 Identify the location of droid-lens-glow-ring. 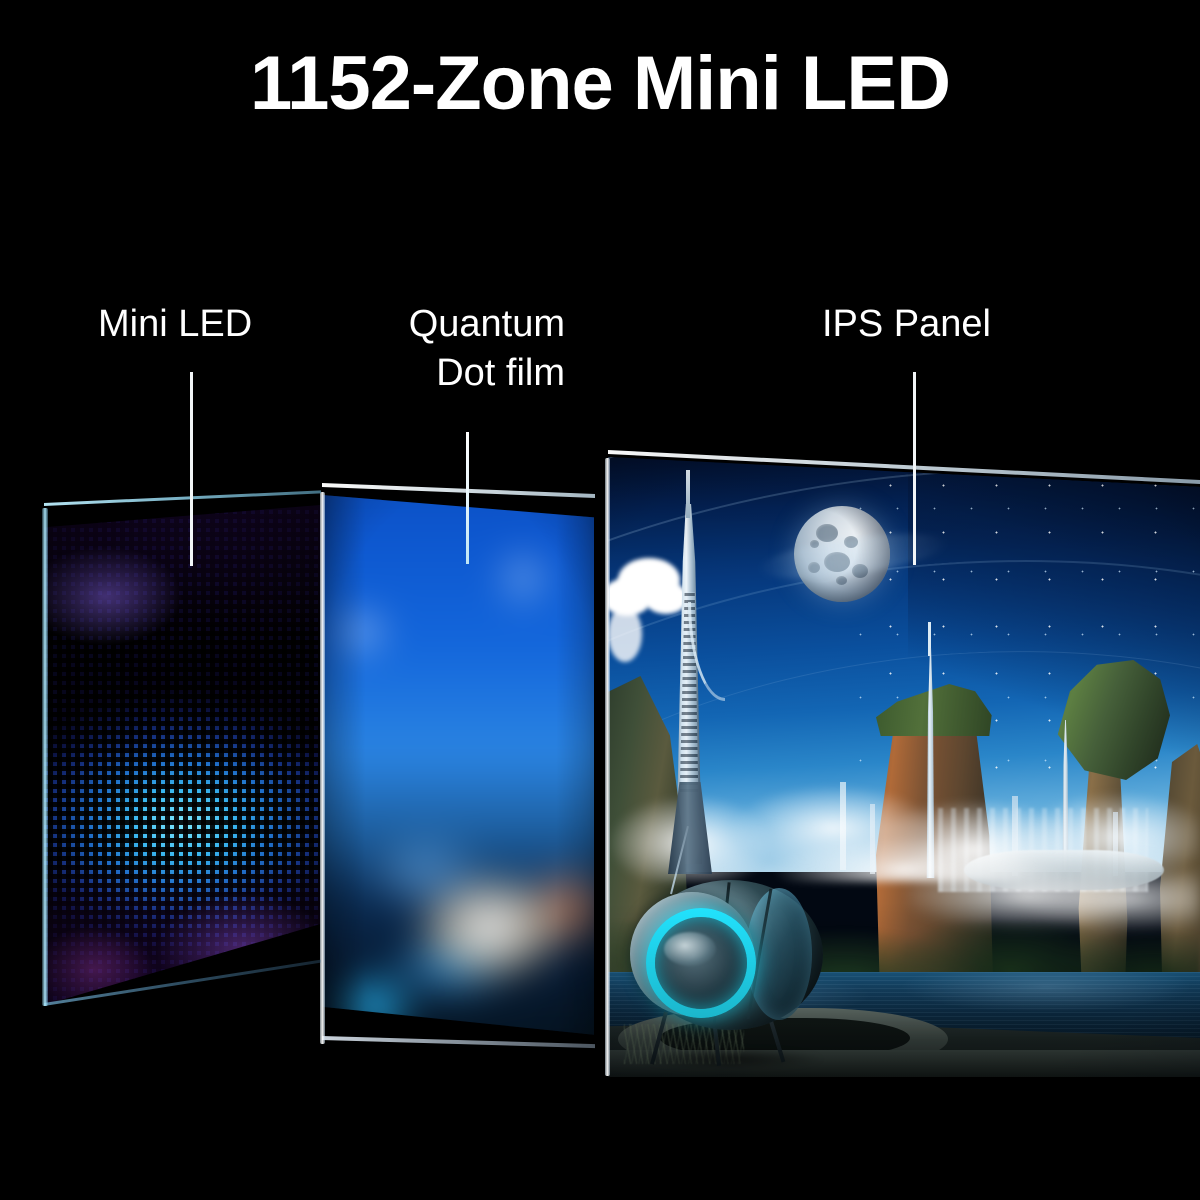
(701, 963).